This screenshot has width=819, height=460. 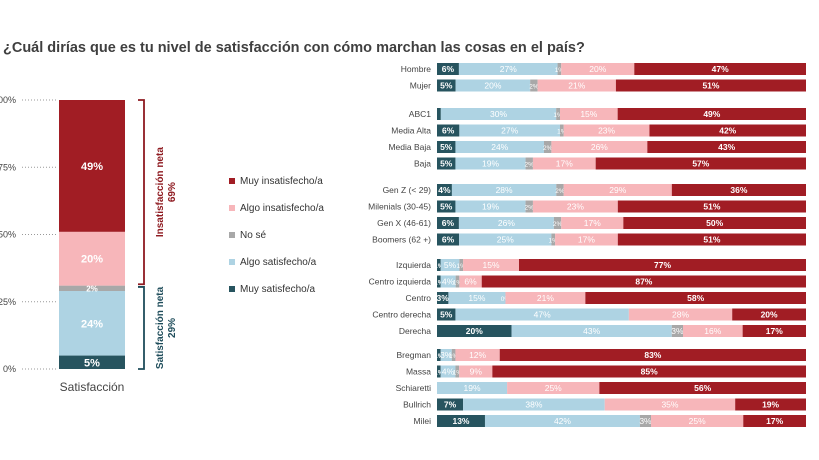 What do you see at coordinates (418, 298) in the screenshot?
I see `row-label-centro: Centro` at bounding box center [418, 298].